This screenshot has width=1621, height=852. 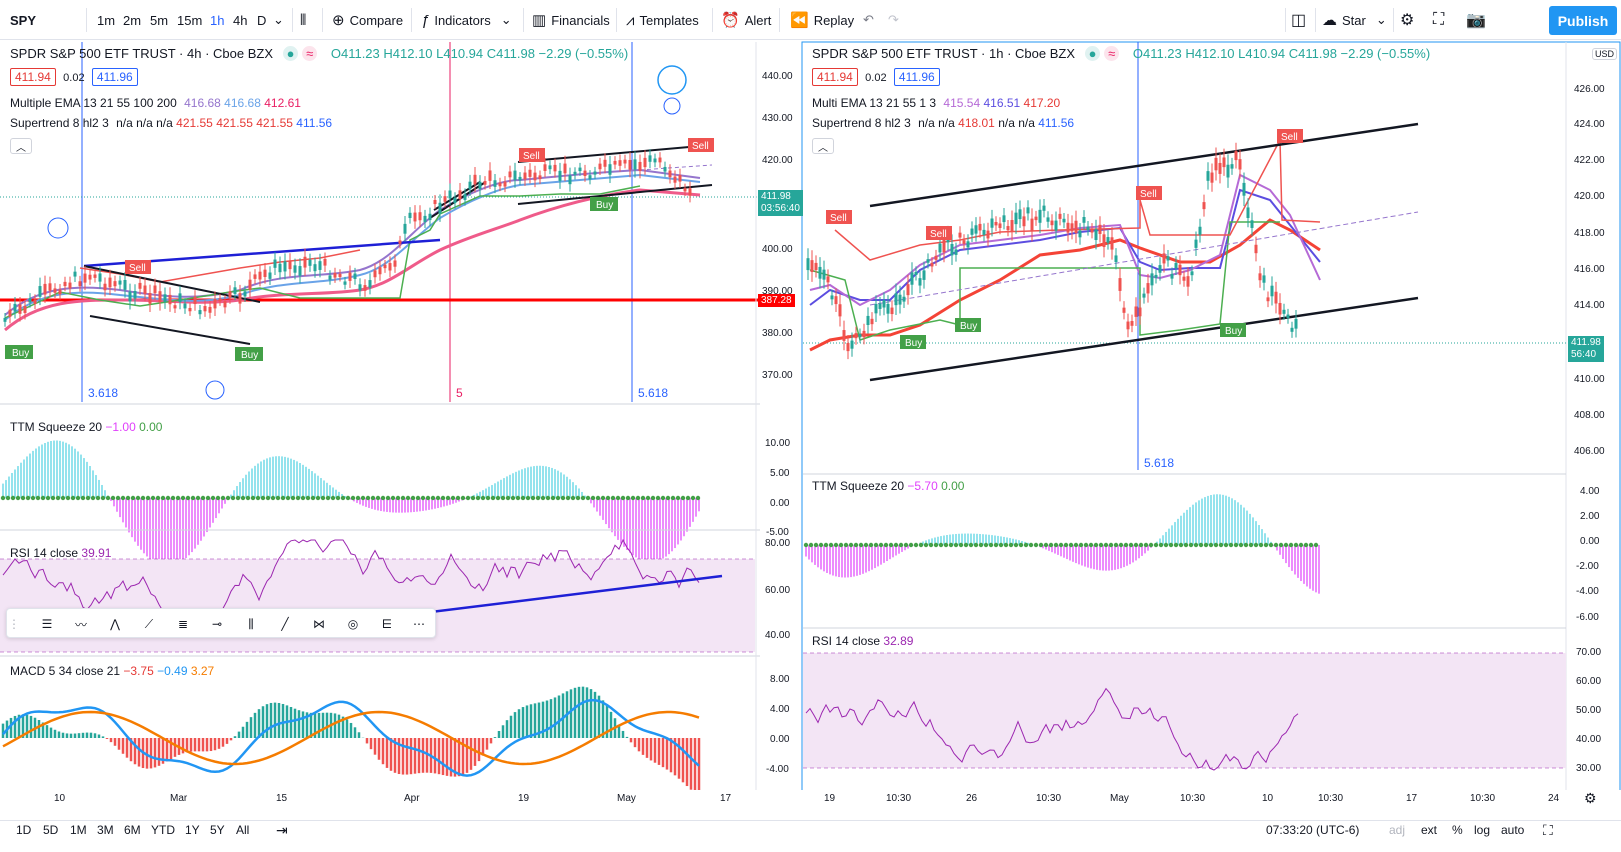 What do you see at coordinates (876, 77) in the screenshot?
I see `right-bid-ask: 411.94 0.02 411.96` at bounding box center [876, 77].